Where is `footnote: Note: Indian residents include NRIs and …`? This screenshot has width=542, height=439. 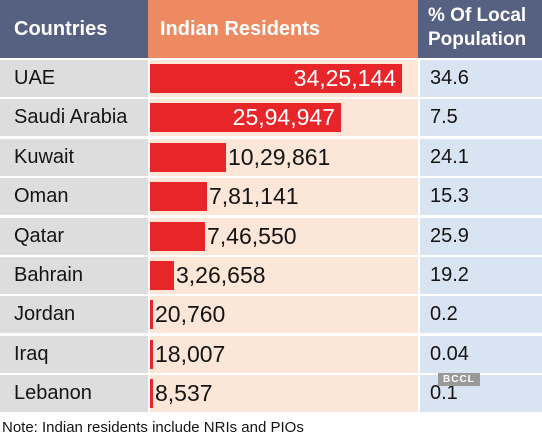 footnote: Note: Indian residents include NRIs and … is located at coordinates (153, 427).